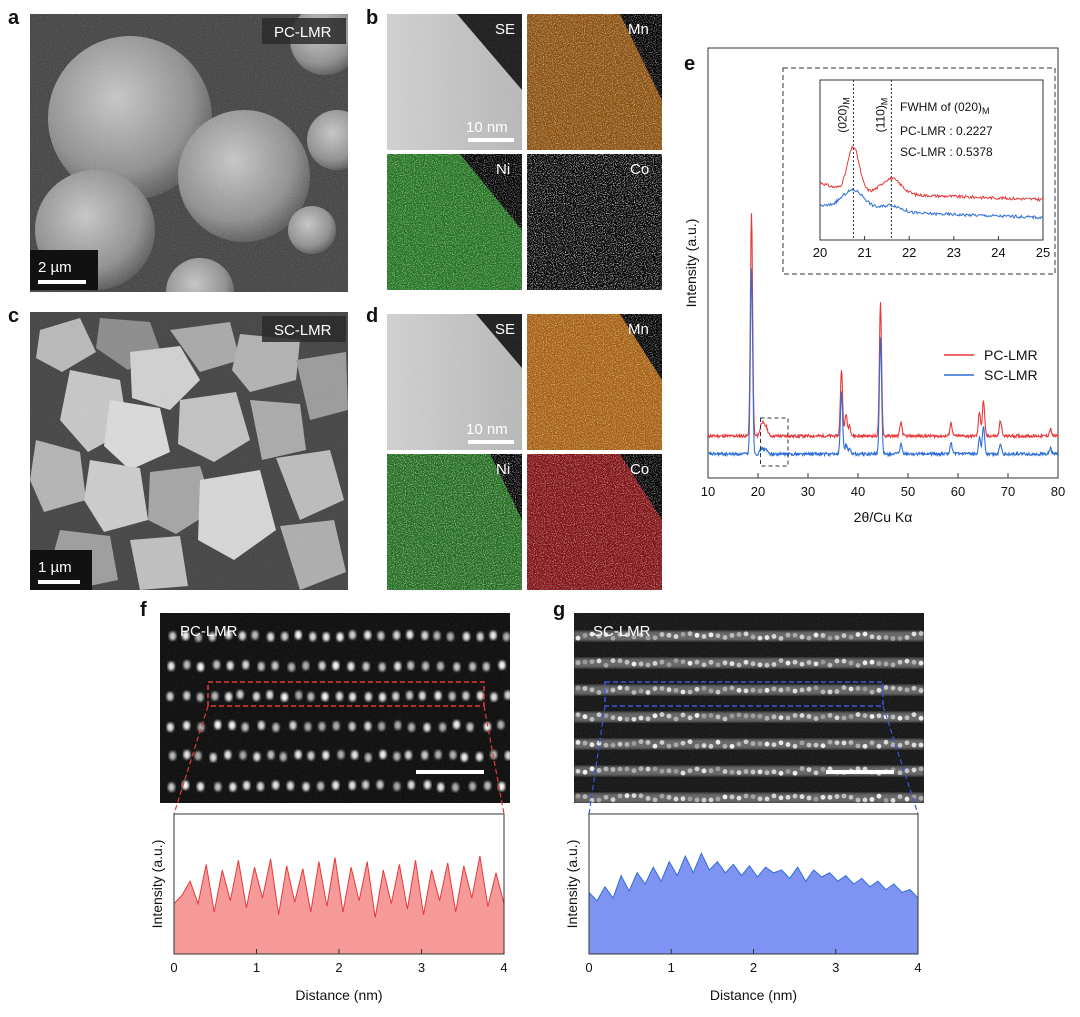 The height and width of the screenshot is (1017, 1080). Describe the element at coordinates (909, 252) in the screenshot. I see `panel-e-inset-xtick-label: 22` at that location.